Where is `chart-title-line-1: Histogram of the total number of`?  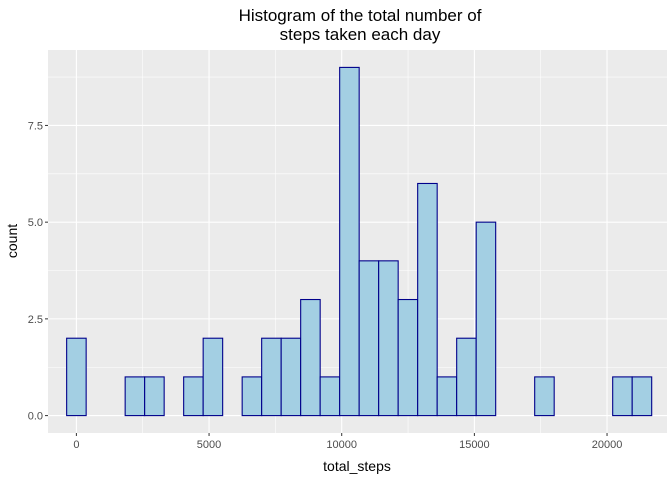
chart-title-line-1: Histogram of the total number of is located at coordinates (360, 15).